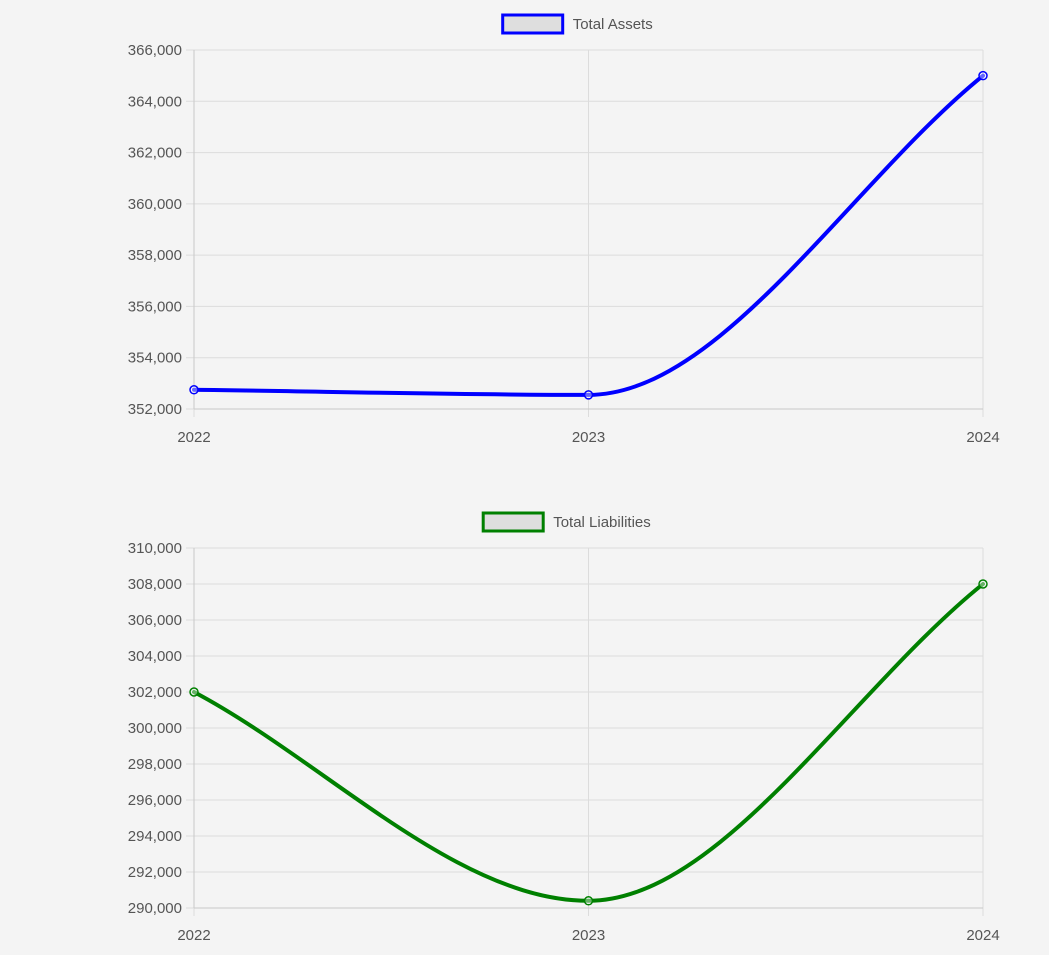  What do you see at coordinates (155, 584) in the screenshot?
I see `y-tick-label: 308,000` at bounding box center [155, 584].